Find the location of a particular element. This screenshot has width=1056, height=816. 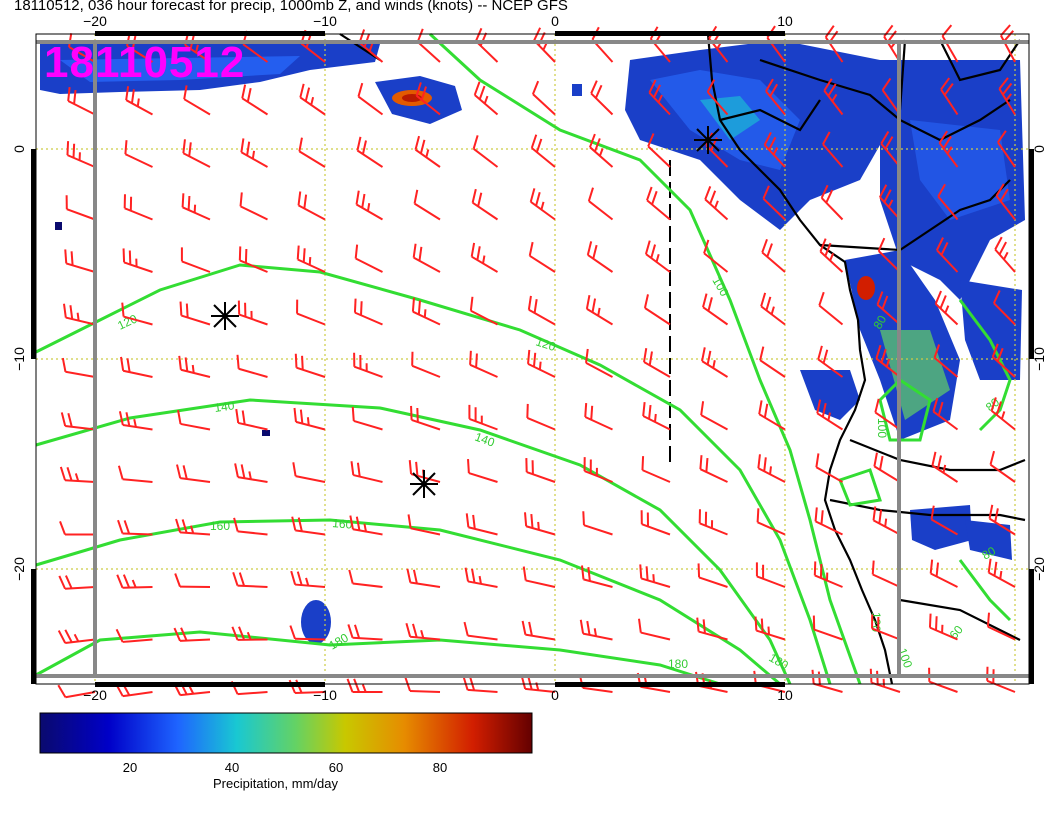

left-tick-neg10: −10 is located at coordinates (19, 359).